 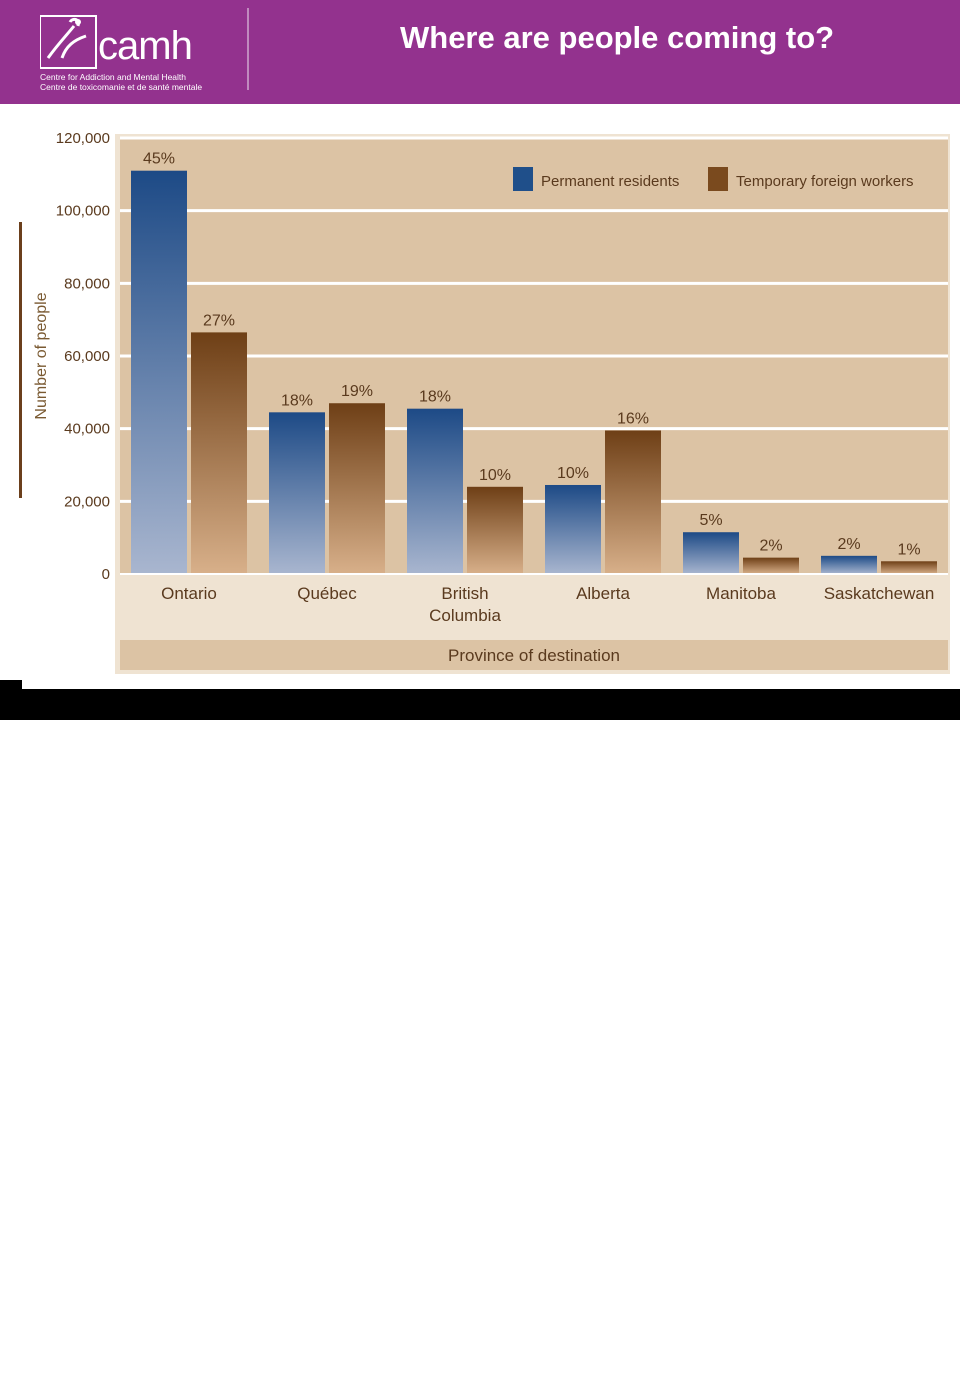 I want to click on logo-subtitle-english: Centre for Addiction and Mental Health, so click(x=113, y=77).